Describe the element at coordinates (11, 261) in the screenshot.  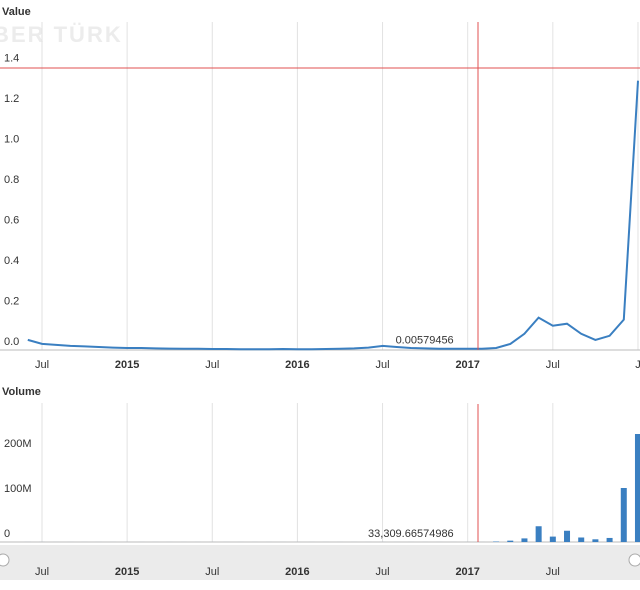
I see `y-tick-label: 0.4` at that location.